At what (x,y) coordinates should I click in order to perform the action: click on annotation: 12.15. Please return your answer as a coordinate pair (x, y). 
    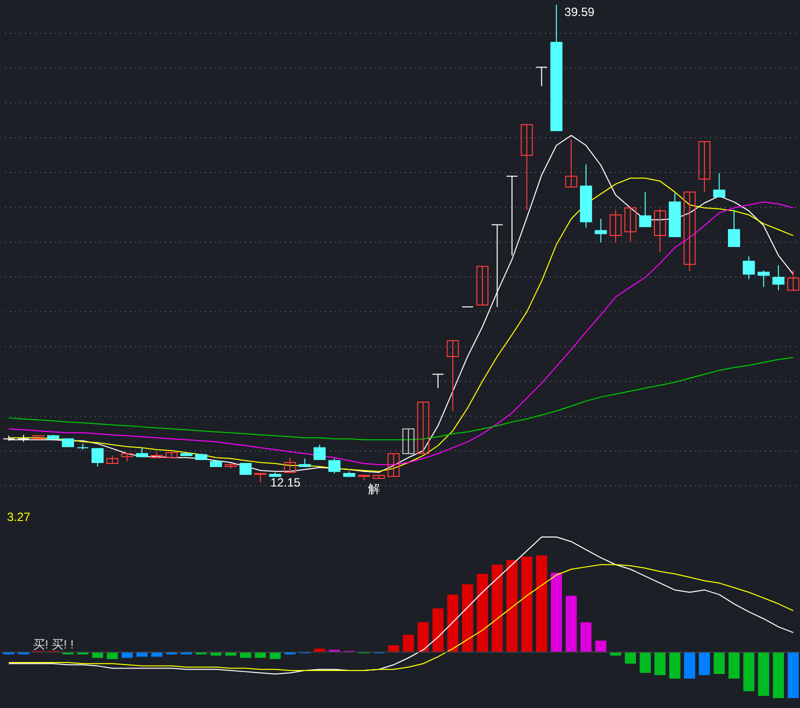
    Looking at the image, I should click on (285, 482).